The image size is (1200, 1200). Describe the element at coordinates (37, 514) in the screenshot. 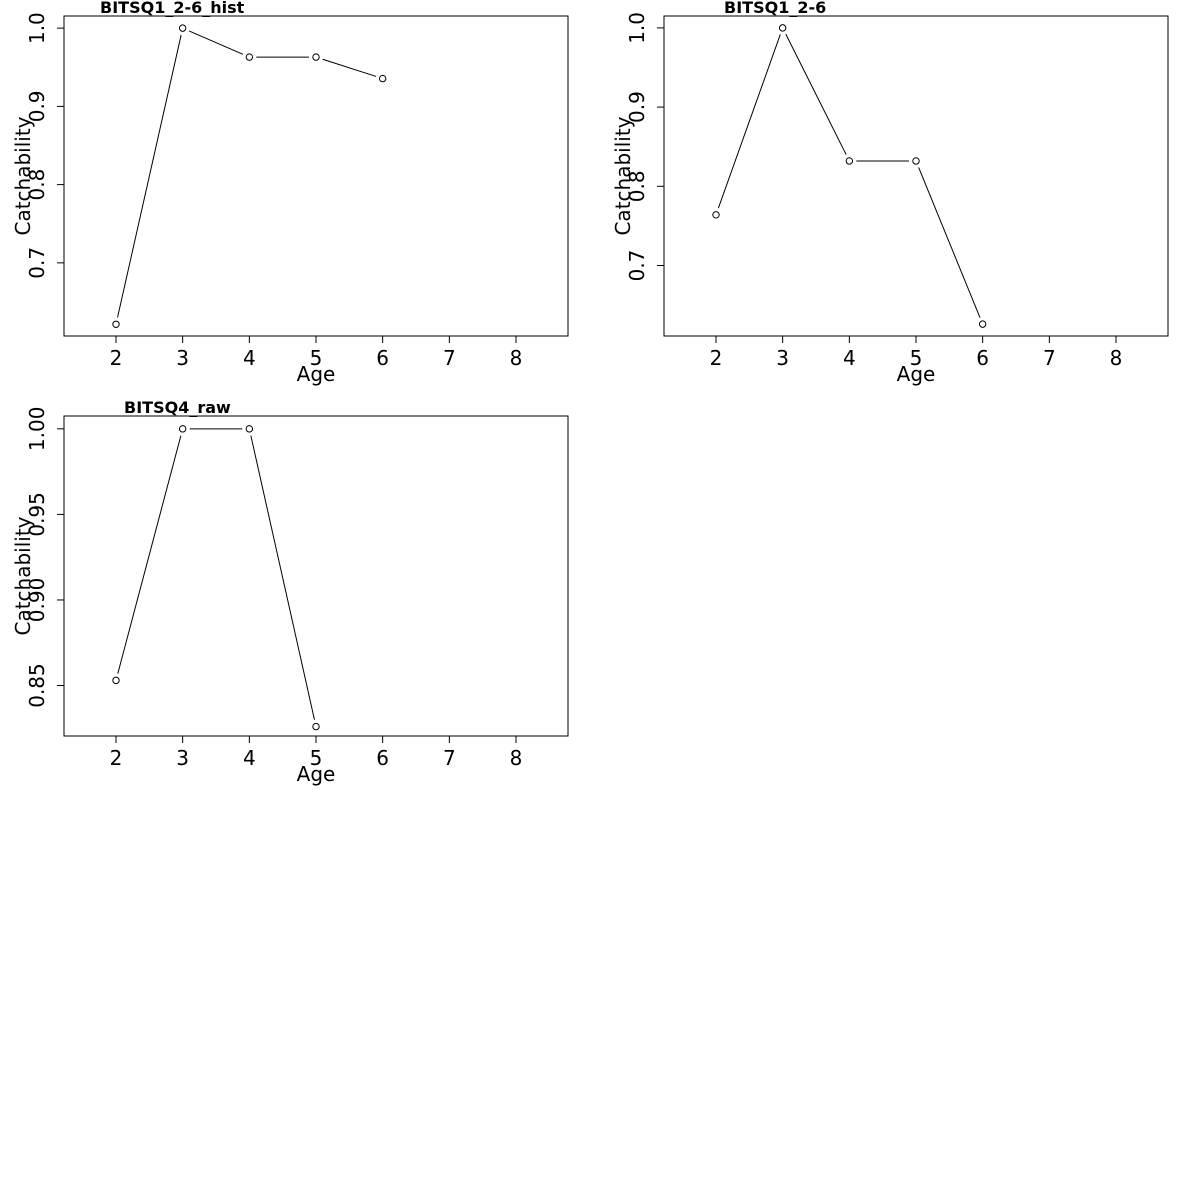

I see `y-tick-label: 0.95` at that location.